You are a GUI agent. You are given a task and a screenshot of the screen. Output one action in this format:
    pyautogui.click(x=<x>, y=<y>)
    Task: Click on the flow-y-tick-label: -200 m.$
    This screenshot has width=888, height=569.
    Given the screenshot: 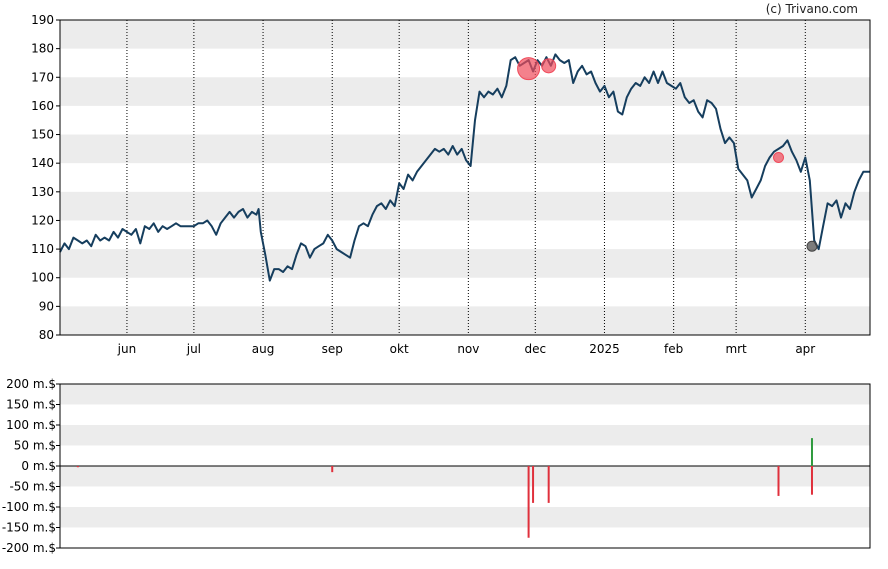 What is the action you would take?
    pyautogui.click(x=29, y=548)
    